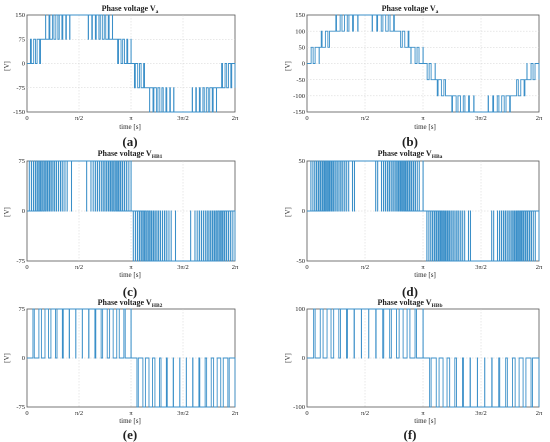 The width and height of the screenshot is (550, 442). What do you see at coordinates (130, 303) in the screenshot?
I see `chart-title: Phase voltage VHB2` at bounding box center [130, 303].